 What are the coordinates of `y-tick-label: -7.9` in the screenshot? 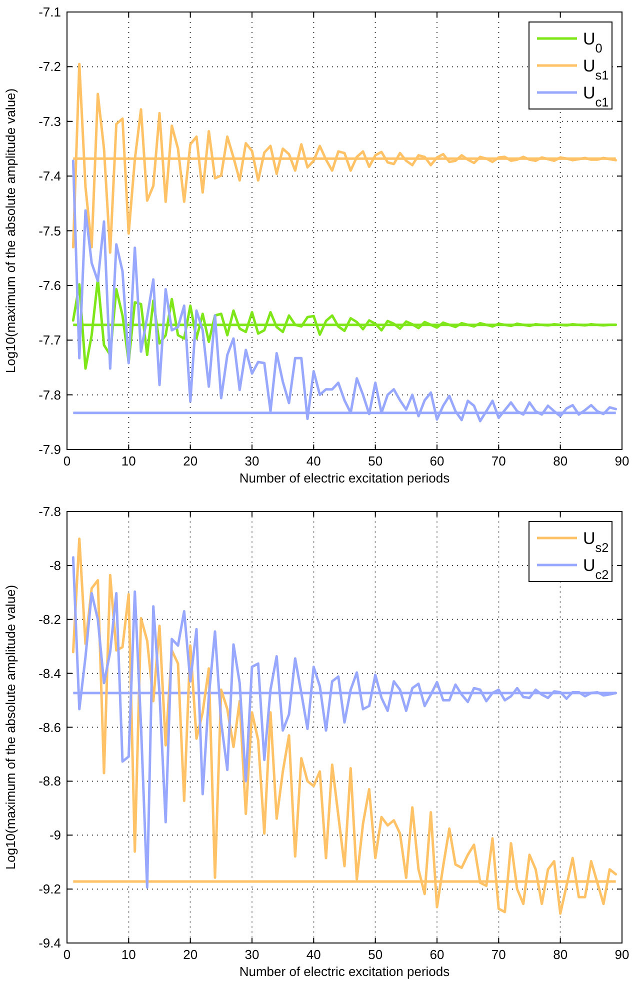 It's located at (49, 449).